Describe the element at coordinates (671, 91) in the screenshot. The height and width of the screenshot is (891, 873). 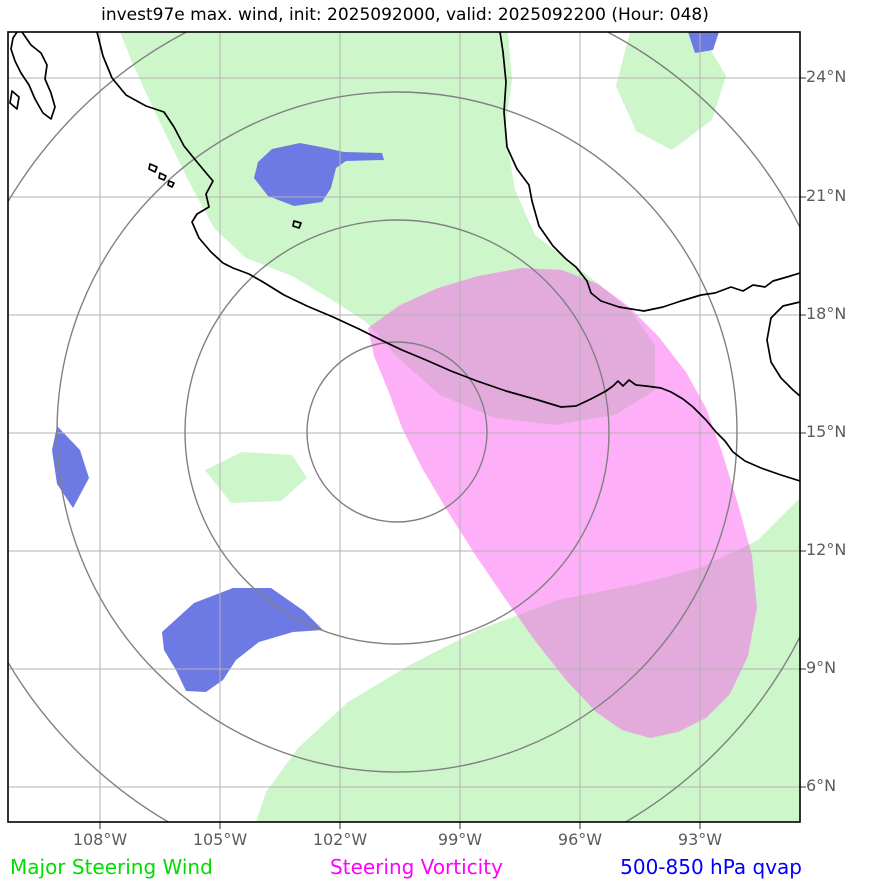
I see `steering-wind-region-northeast` at that location.